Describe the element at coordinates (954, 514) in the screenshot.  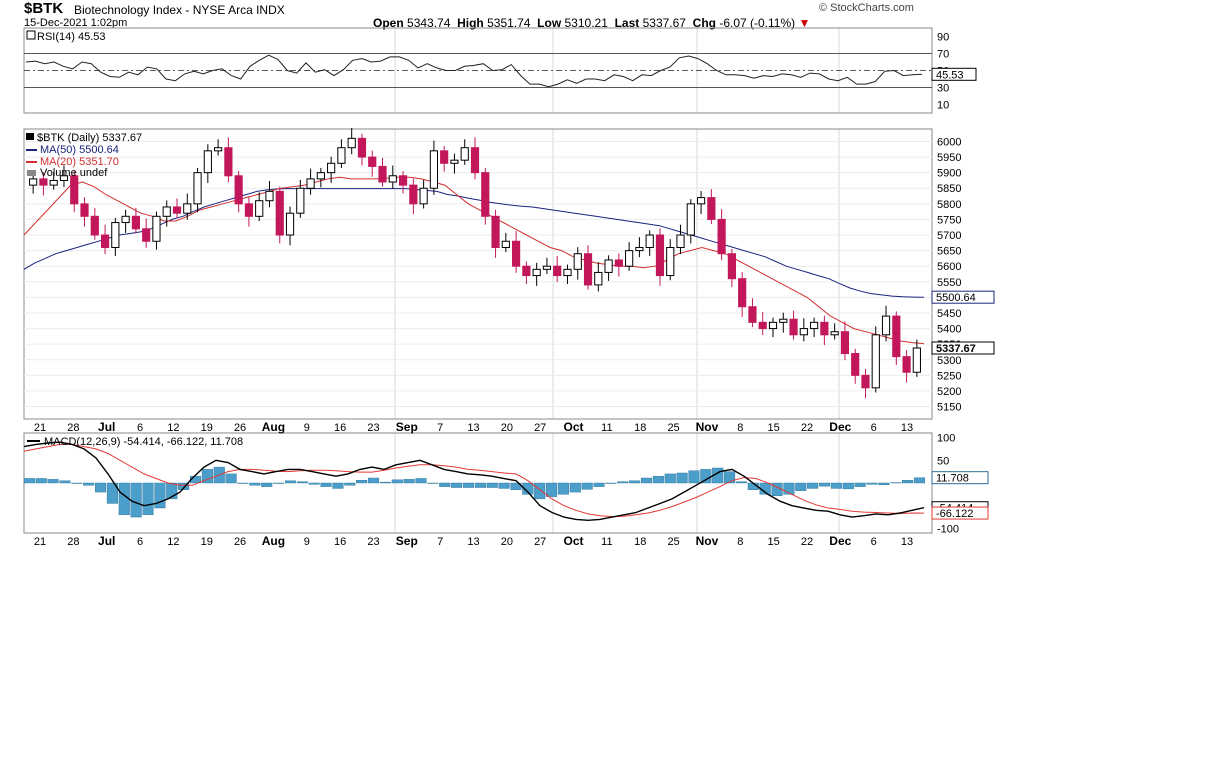
I see `macd-signal-value: -66.122` at that location.